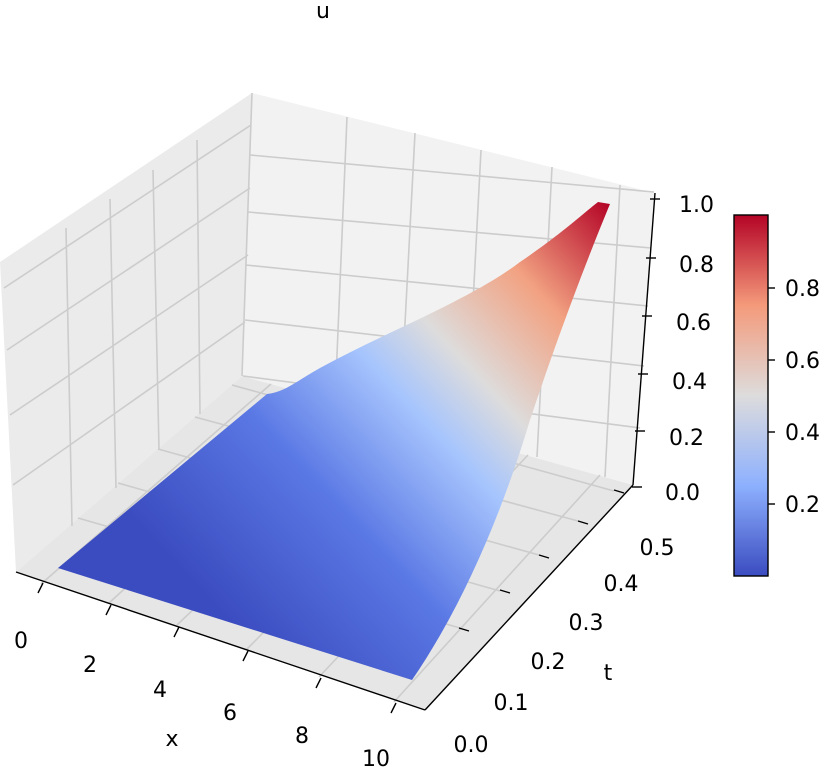 The image size is (830, 771). Describe the element at coordinates (323, 12) in the screenshot. I see `chart-title: u` at that location.